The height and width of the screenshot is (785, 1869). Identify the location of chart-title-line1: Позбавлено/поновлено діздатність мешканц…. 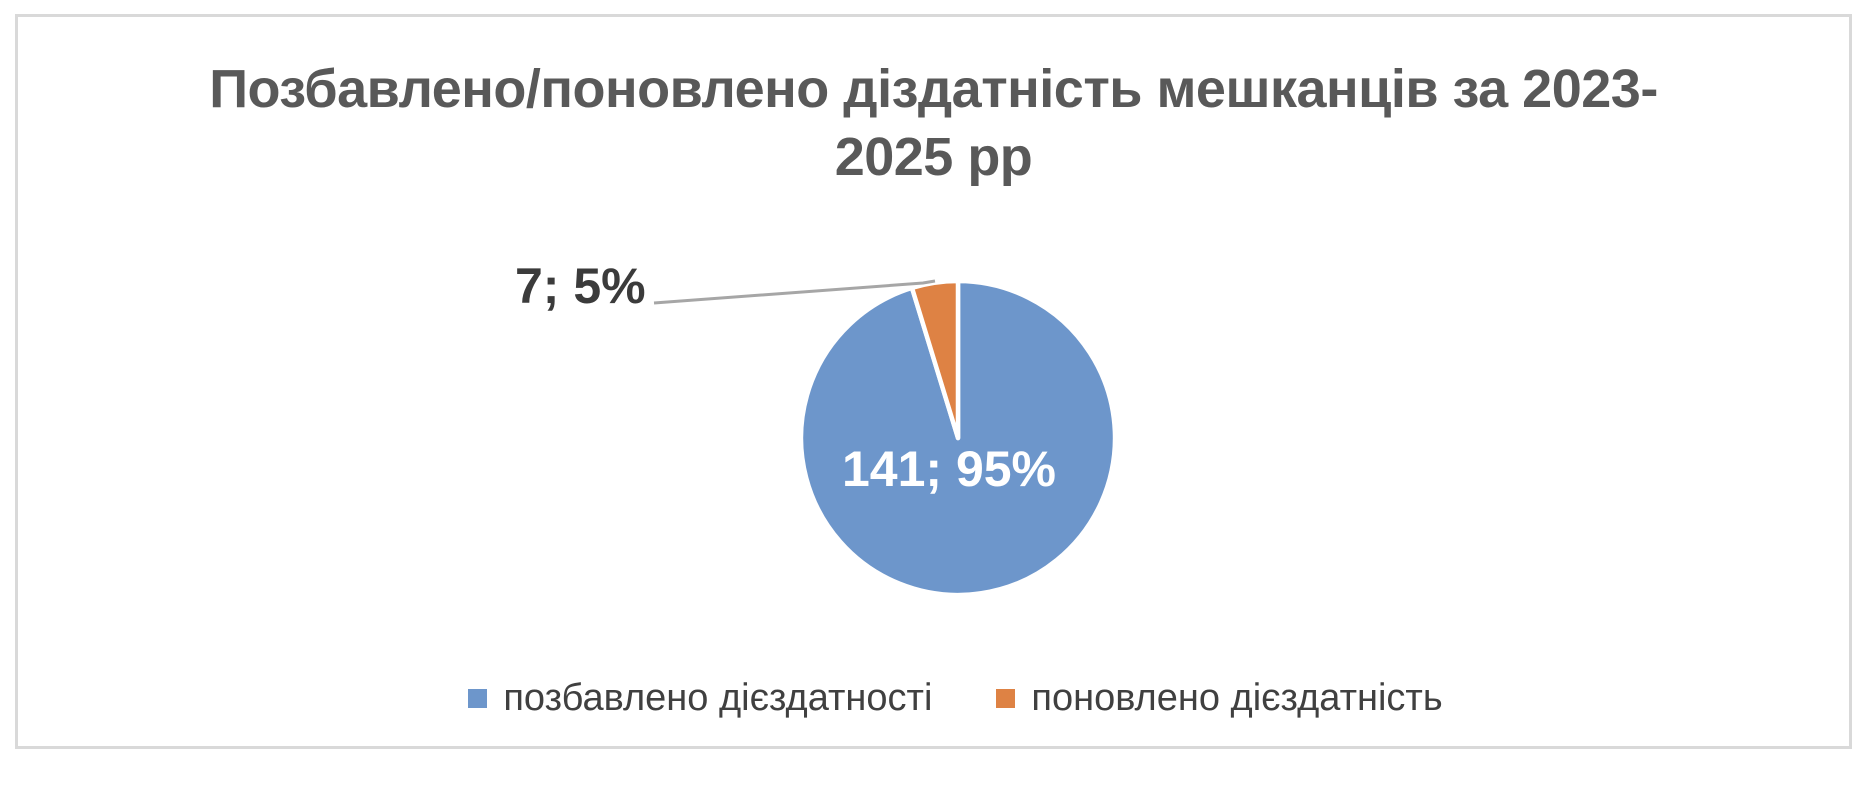
(933, 89).